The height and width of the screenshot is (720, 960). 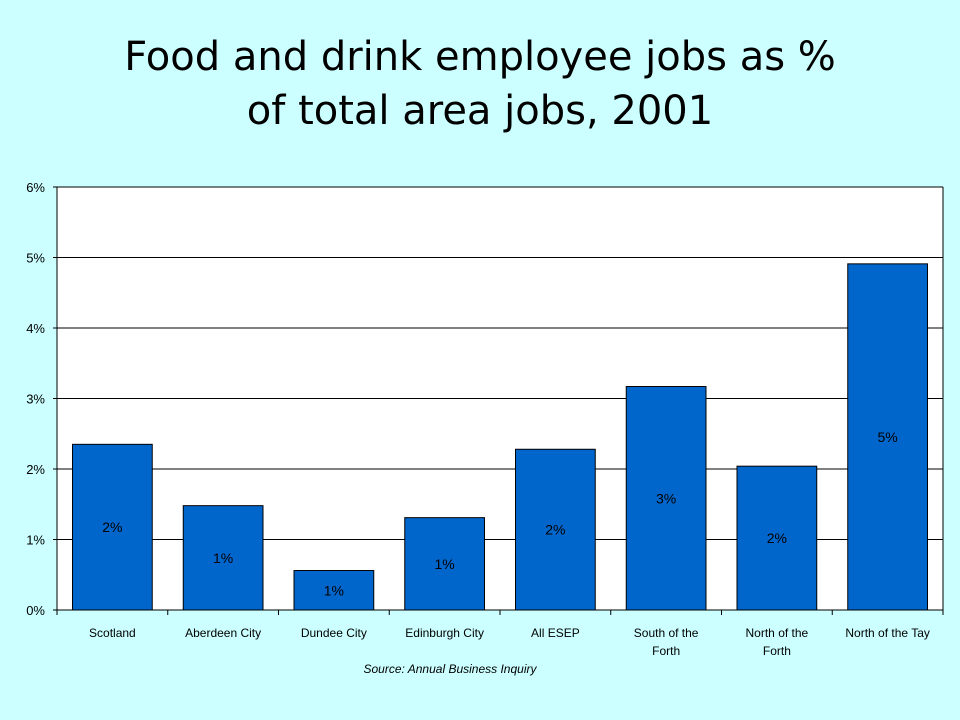 What do you see at coordinates (35, 258) in the screenshot?
I see `y-tick-label: 5%` at bounding box center [35, 258].